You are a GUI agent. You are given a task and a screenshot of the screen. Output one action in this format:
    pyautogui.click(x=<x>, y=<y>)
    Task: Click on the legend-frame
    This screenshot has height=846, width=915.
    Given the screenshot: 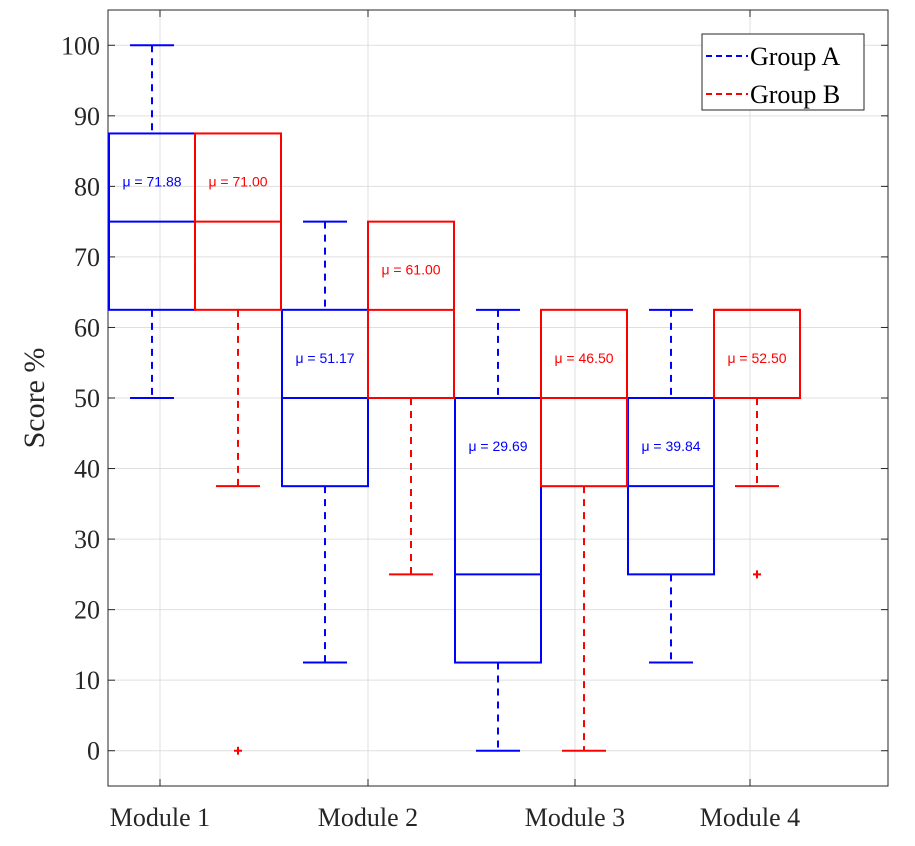 What is the action you would take?
    pyautogui.click(x=783, y=72)
    